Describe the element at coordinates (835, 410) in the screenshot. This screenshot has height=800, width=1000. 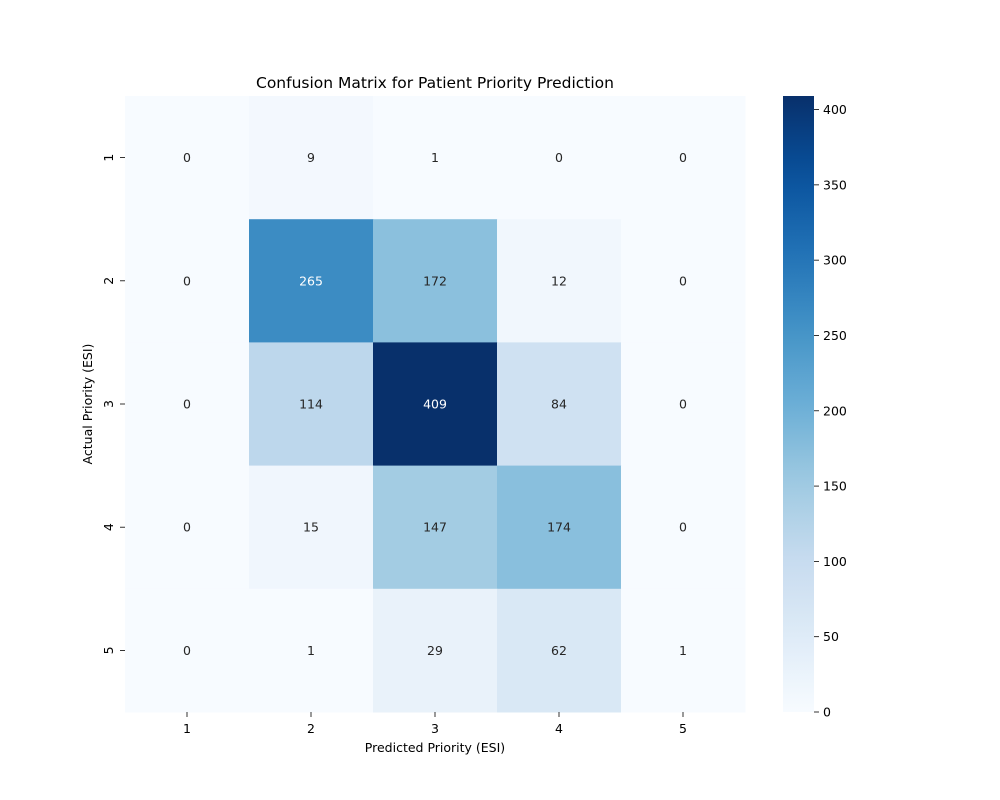
I see `colorbar-tick-label: 200` at that location.